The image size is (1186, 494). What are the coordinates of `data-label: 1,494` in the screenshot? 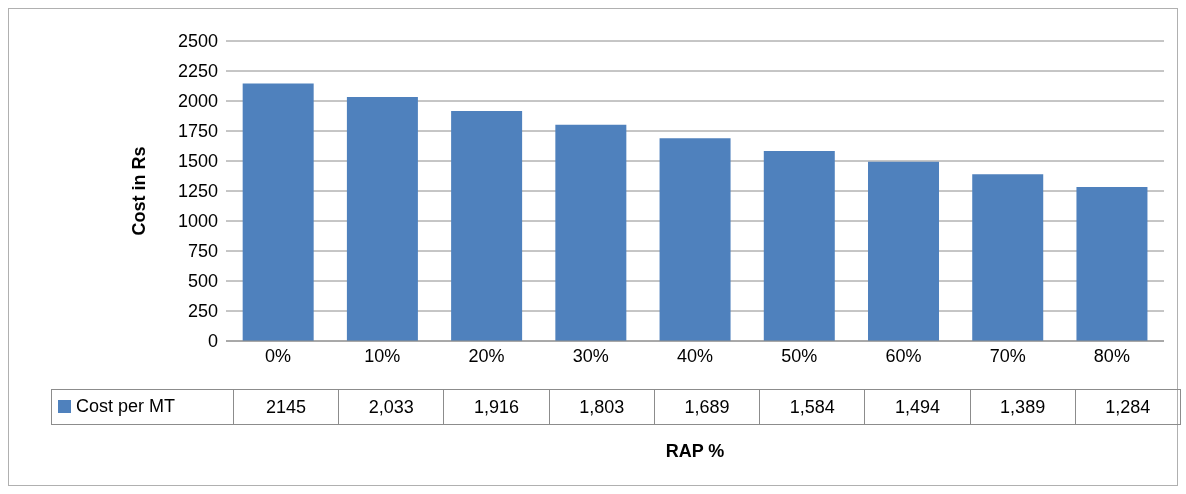 It's located at (917, 407).